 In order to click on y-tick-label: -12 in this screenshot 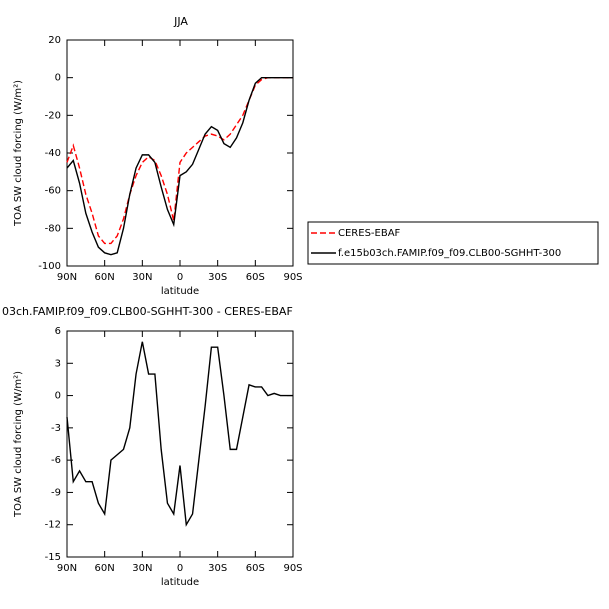, I will do `click(53, 525)`.